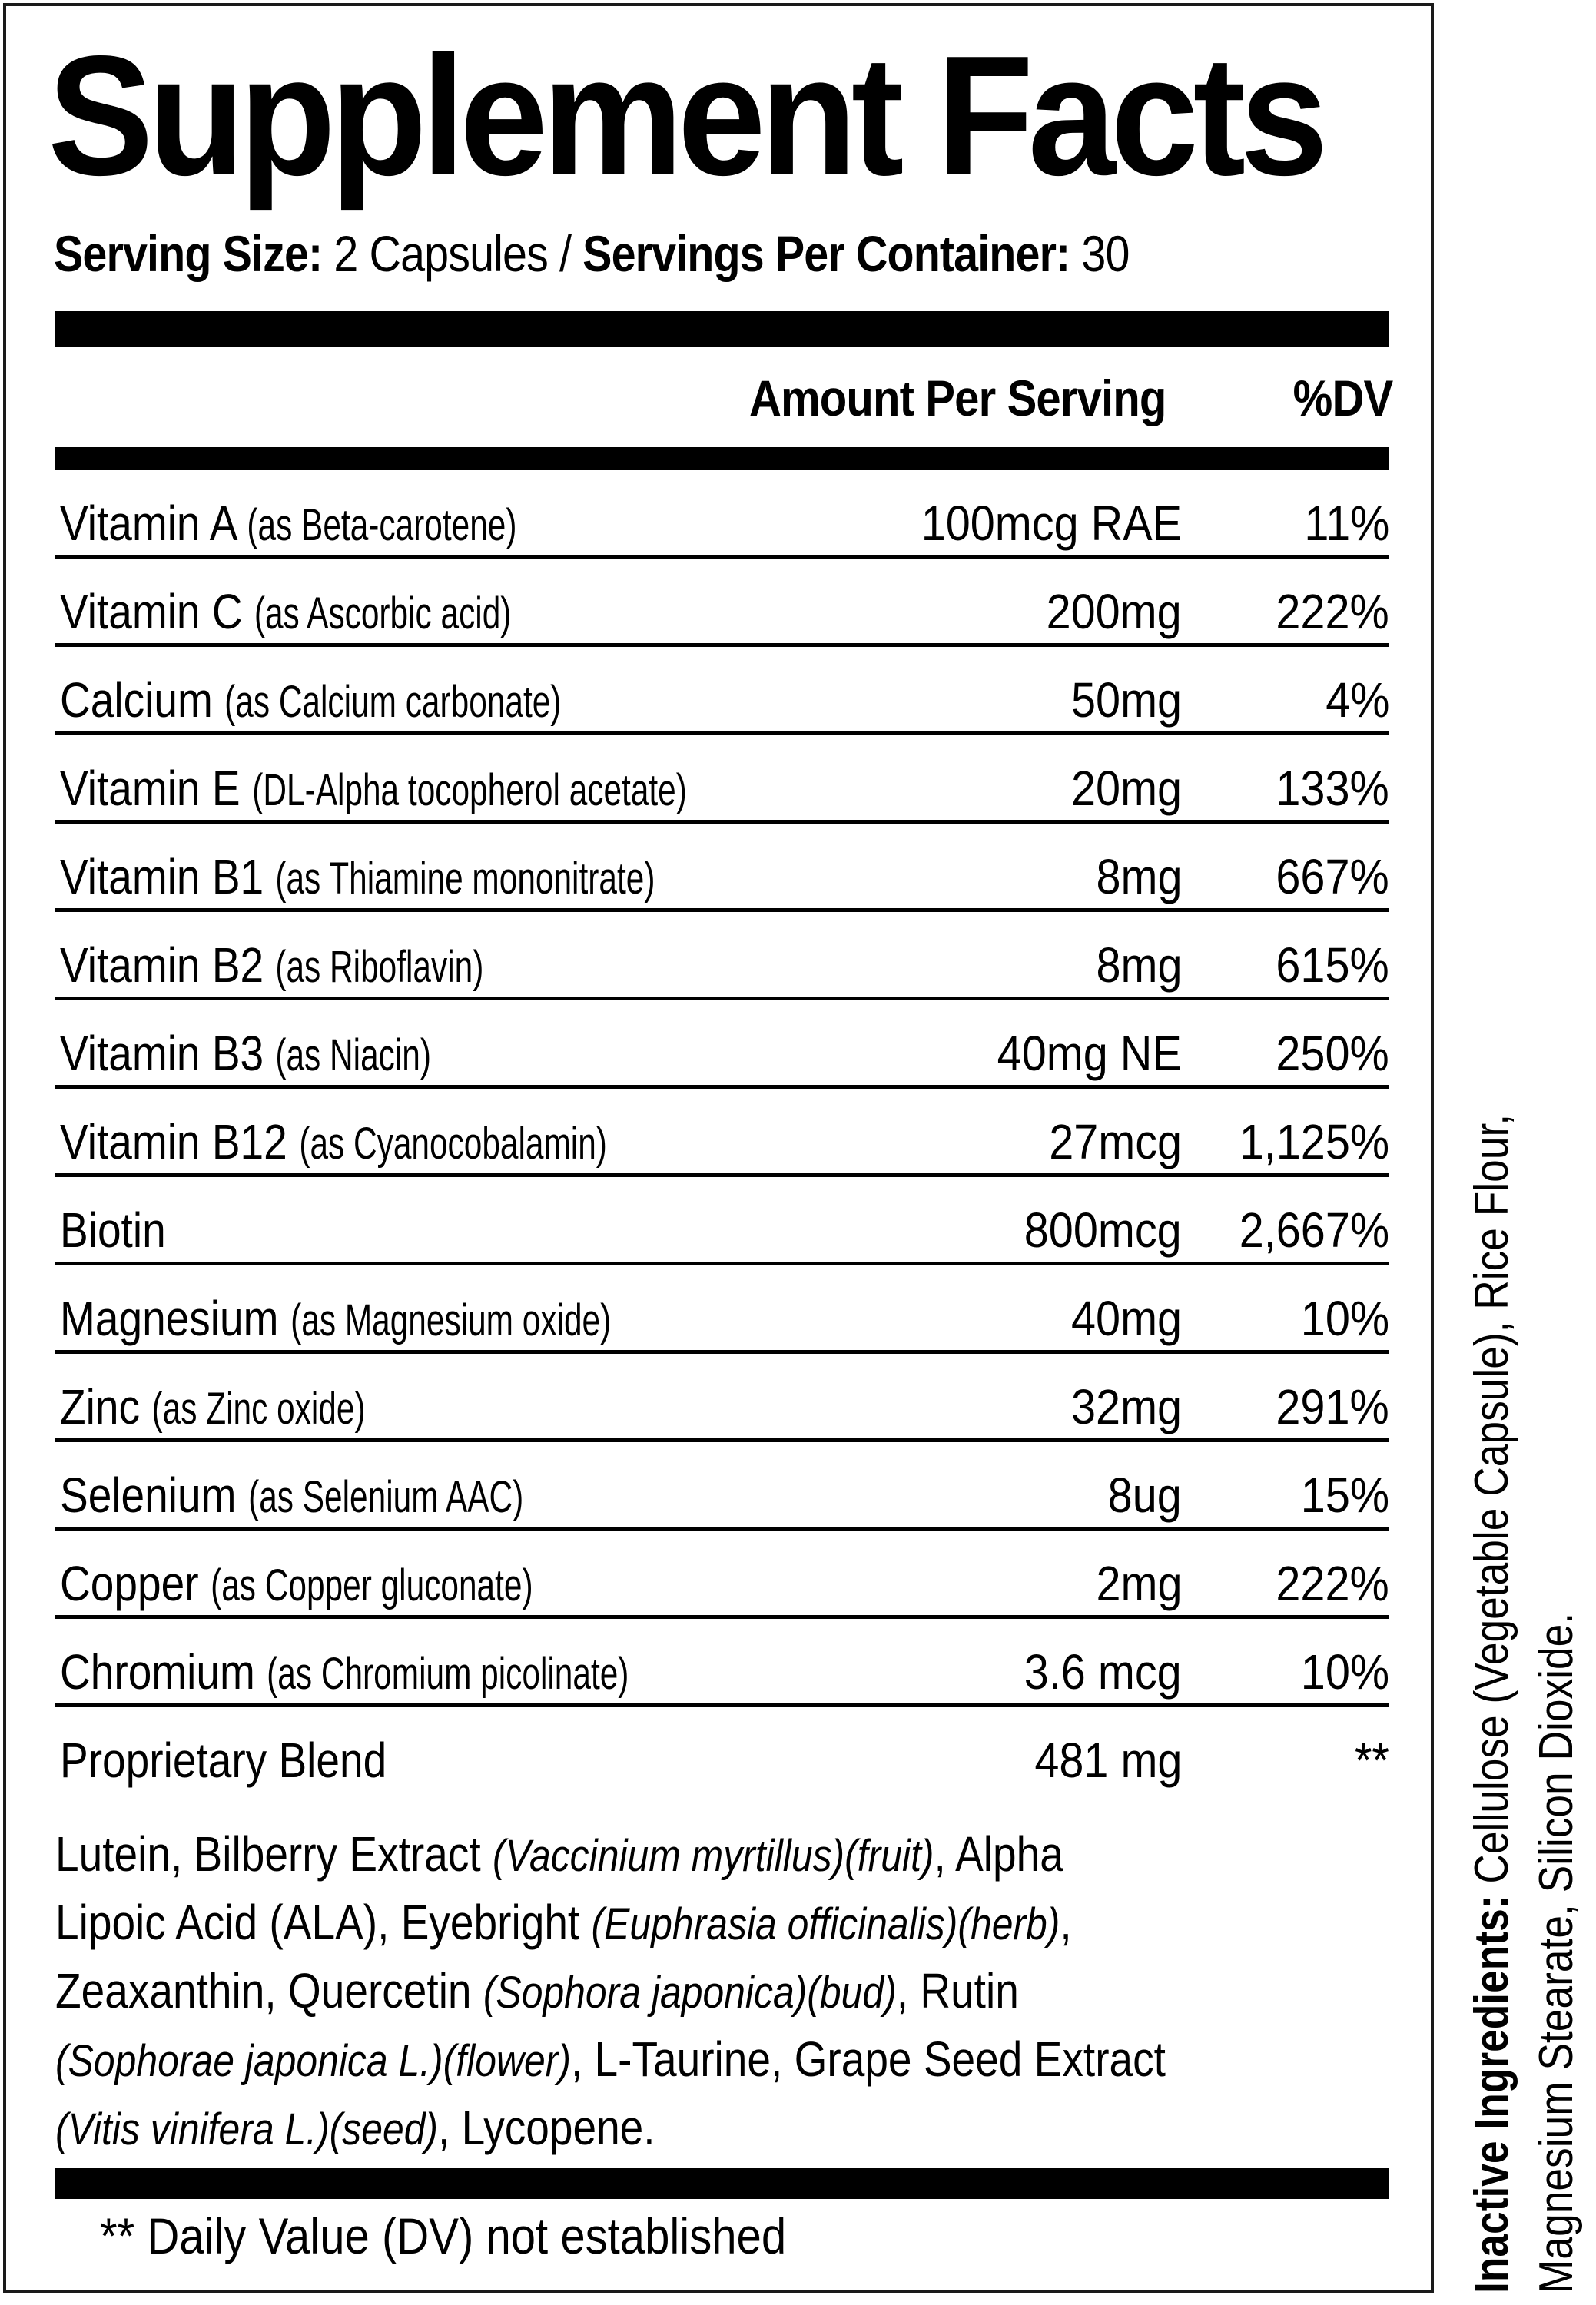 Image resolution: width=1596 pixels, height=2305 pixels. Describe the element at coordinates (393, 702) in the screenshot. I see `nutrient-source: (as Calcium carbonate)` at that location.